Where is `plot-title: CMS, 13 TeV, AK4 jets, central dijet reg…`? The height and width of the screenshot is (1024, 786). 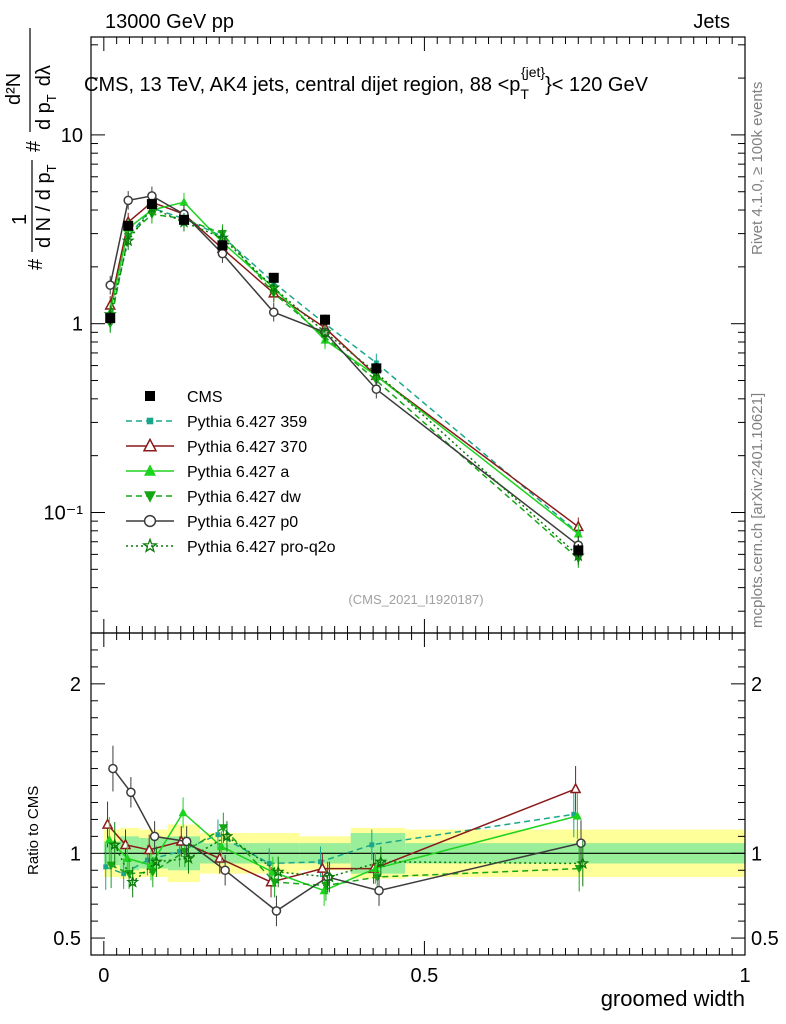
plot-title: CMS, 13 TeV, AK4 jets, central dijet reg… is located at coordinates (366, 83).